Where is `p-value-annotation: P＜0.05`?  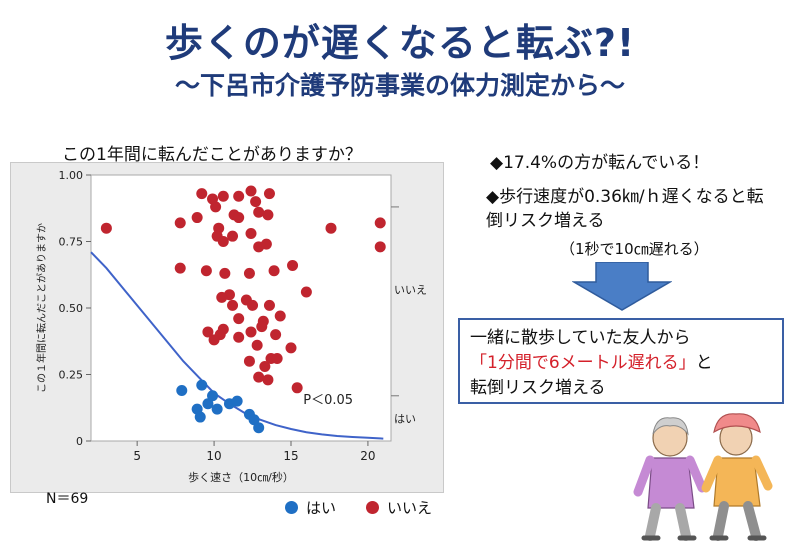 p-value-annotation: P＜0.05 is located at coordinates (328, 400).